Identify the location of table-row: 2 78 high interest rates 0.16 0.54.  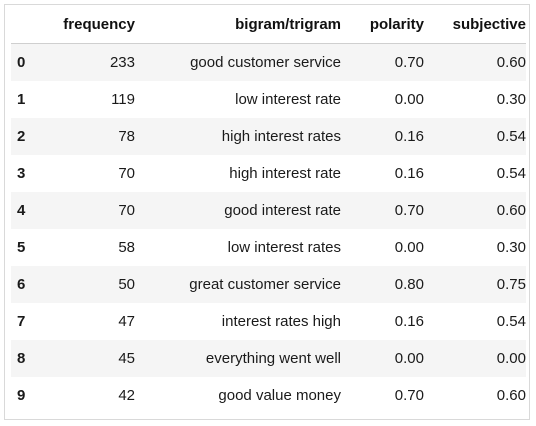
(268, 136).